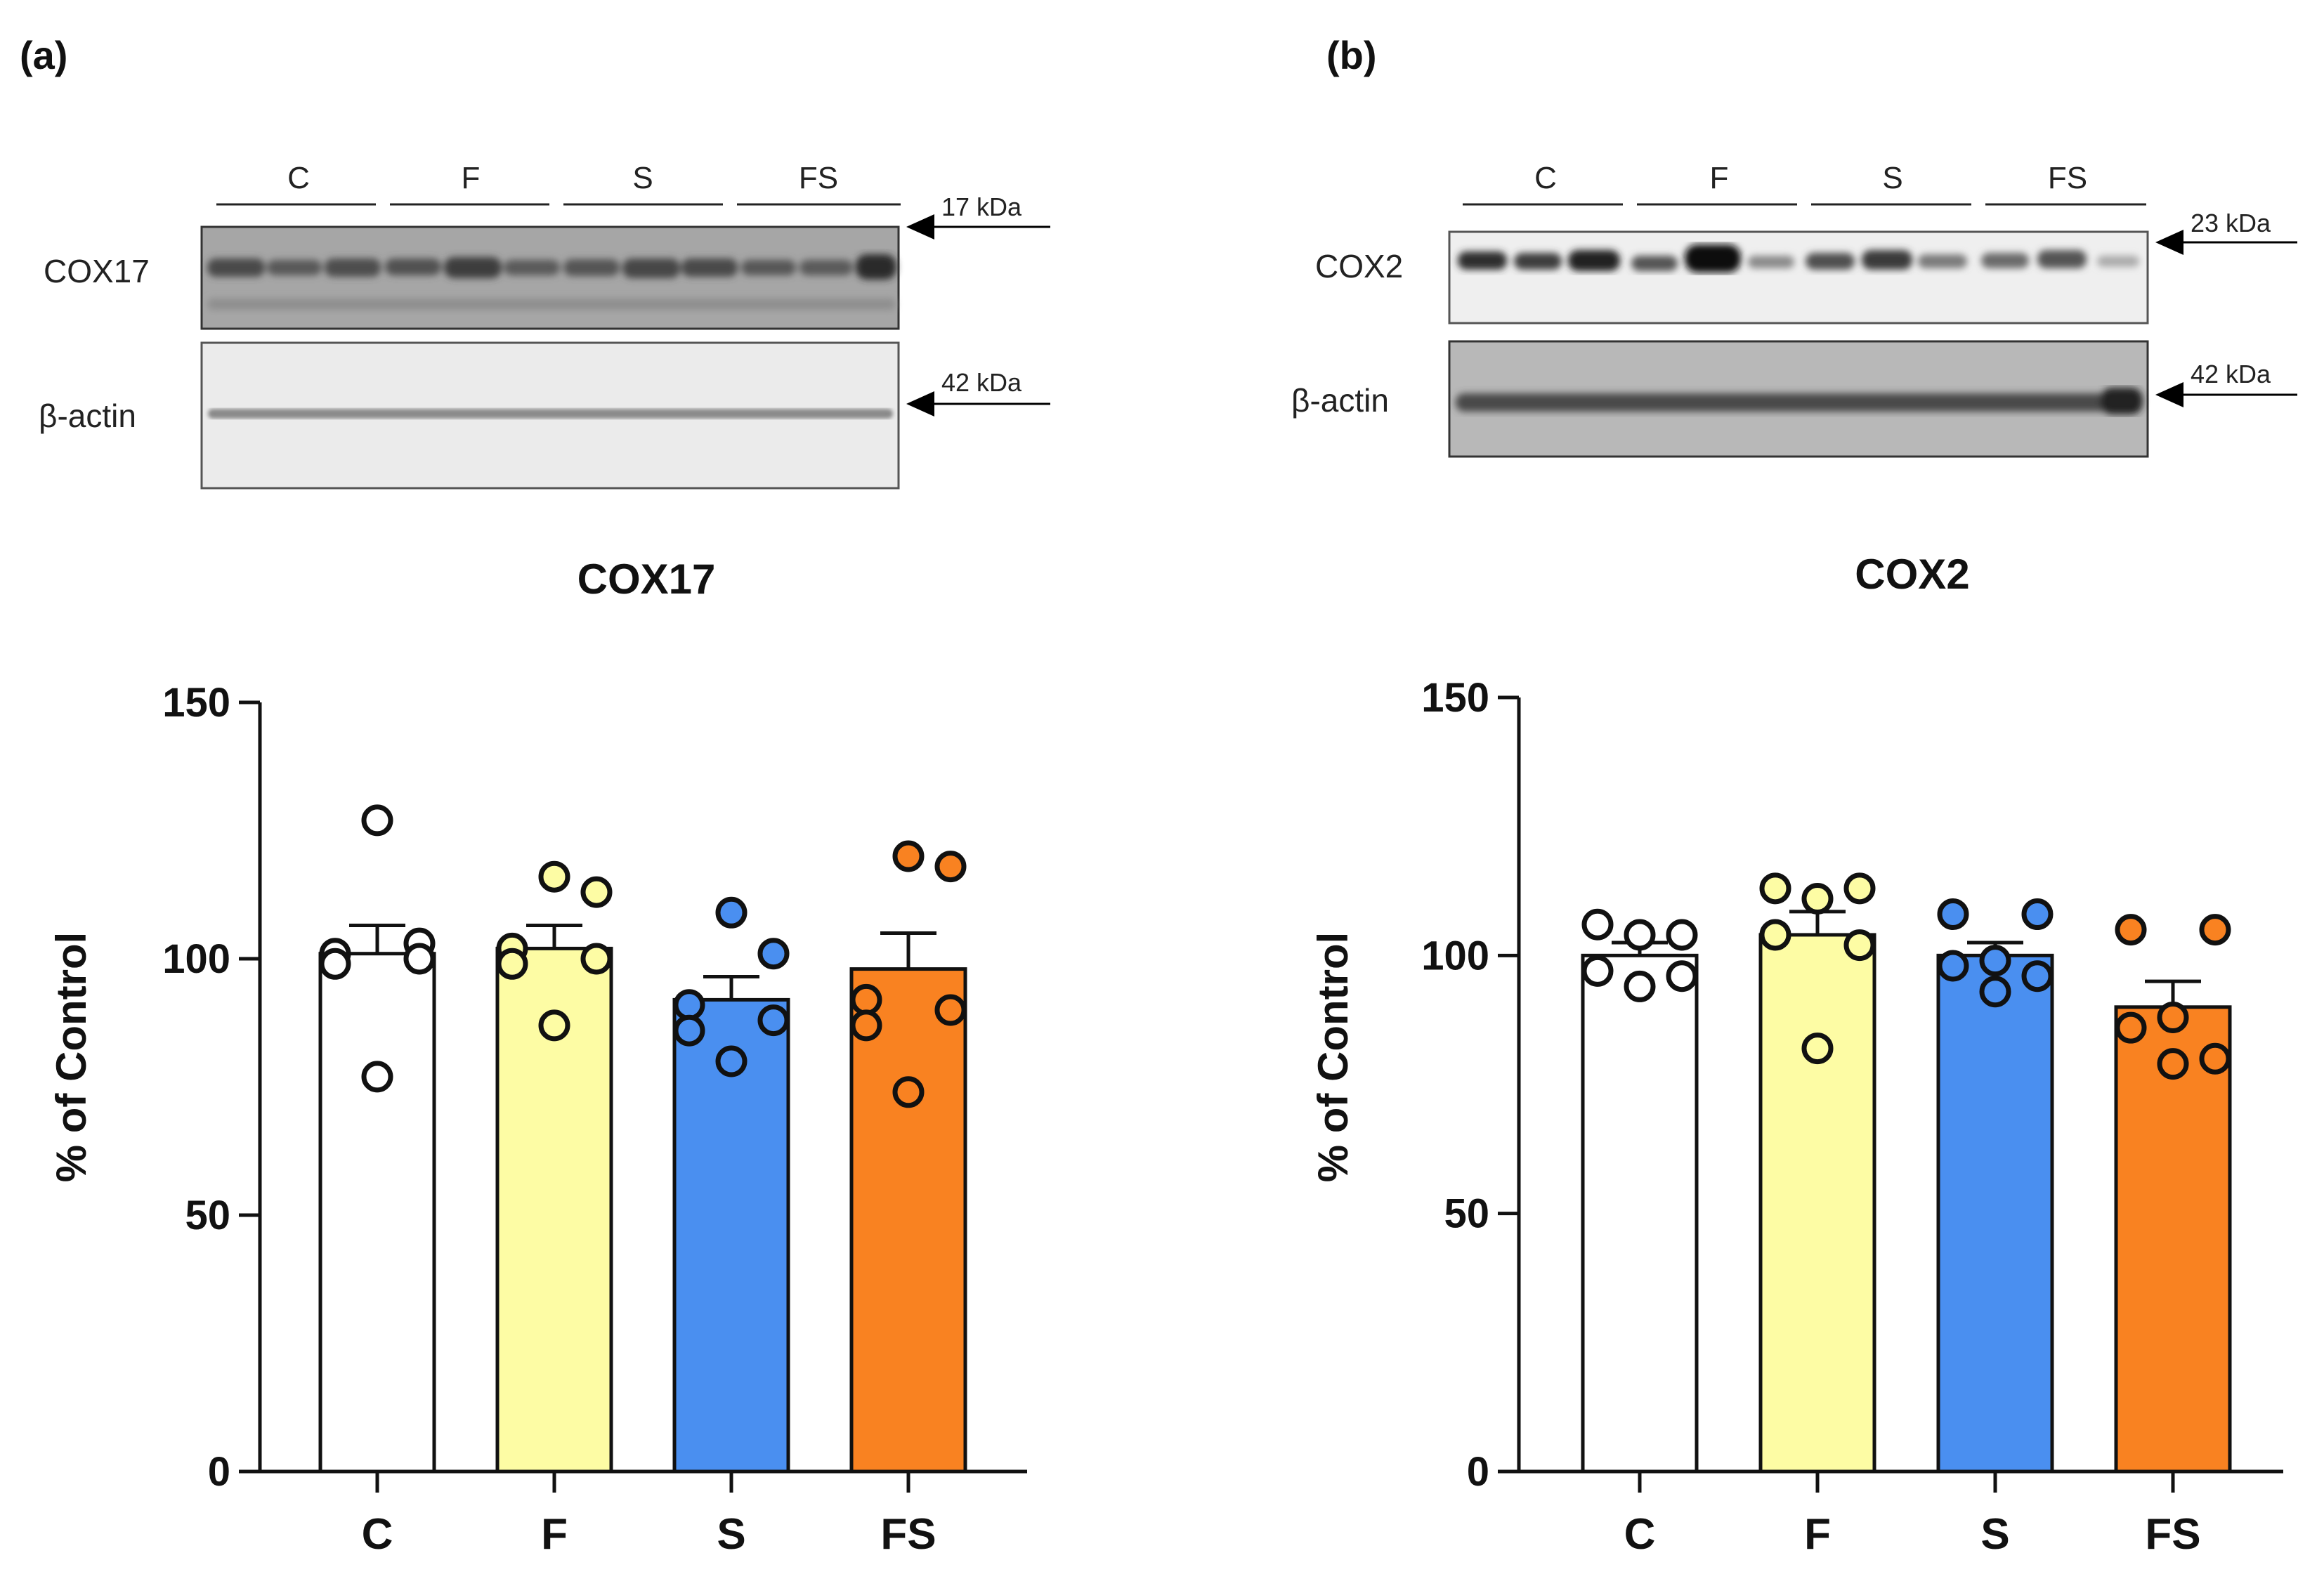  I want to click on chart-b-ylabel: % of Control, so click(1333, 1057).